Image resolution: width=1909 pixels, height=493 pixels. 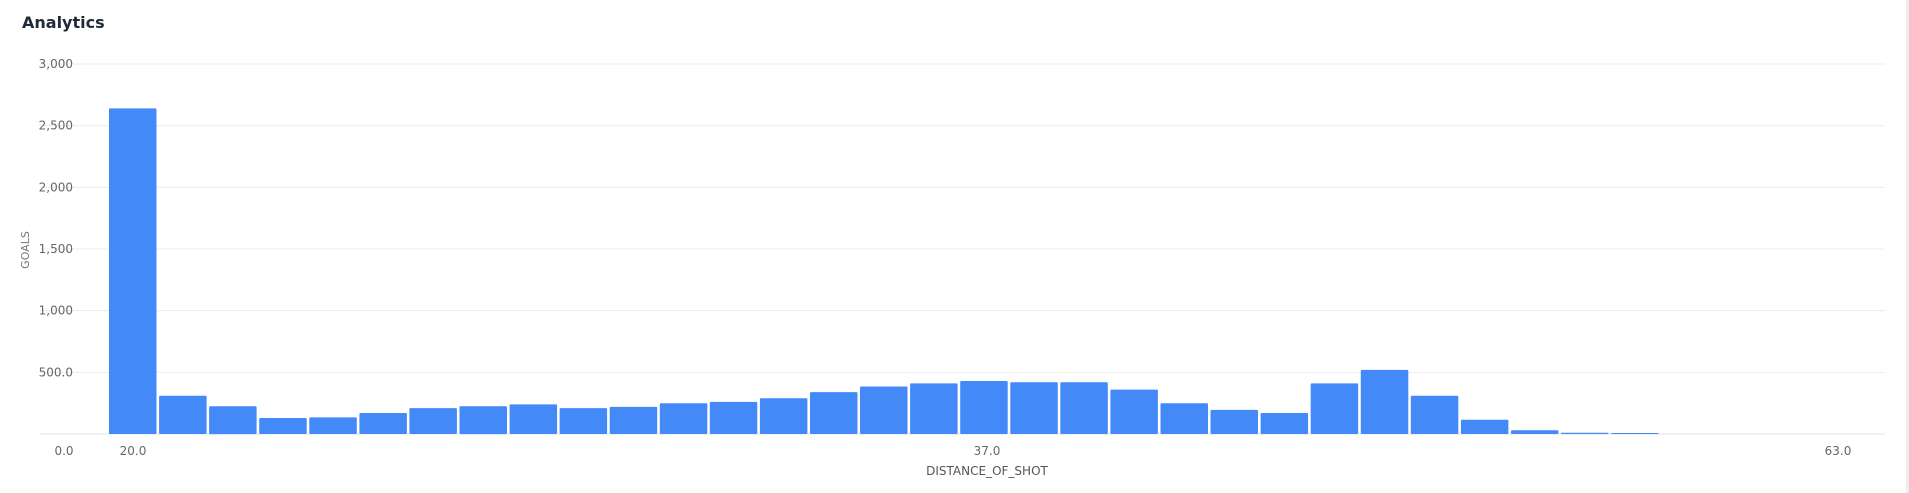 What do you see at coordinates (56, 249) in the screenshot?
I see `y-tick-label: 1,500` at bounding box center [56, 249].